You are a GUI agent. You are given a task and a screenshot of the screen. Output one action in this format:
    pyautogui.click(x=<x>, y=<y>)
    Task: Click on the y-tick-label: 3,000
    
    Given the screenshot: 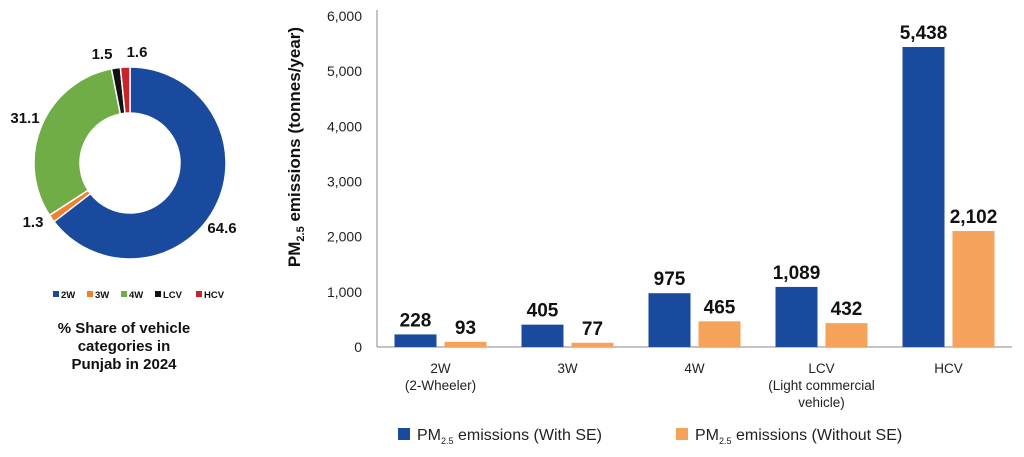 What is the action you would take?
    pyautogui.click(x=344, y=182)
    